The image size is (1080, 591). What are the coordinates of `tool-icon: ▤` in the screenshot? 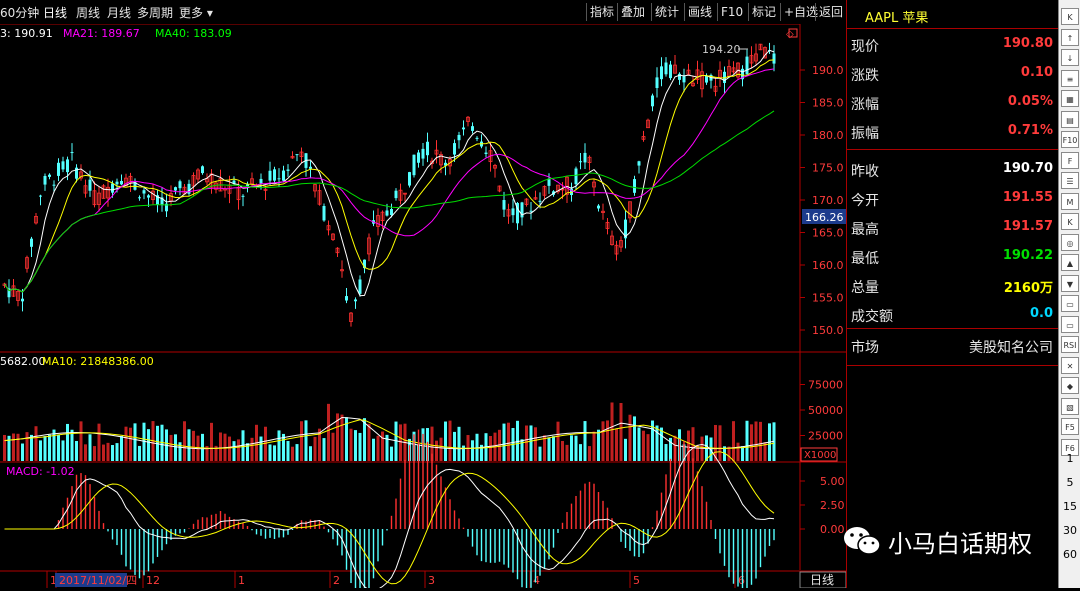 It's located at (1070, 119).